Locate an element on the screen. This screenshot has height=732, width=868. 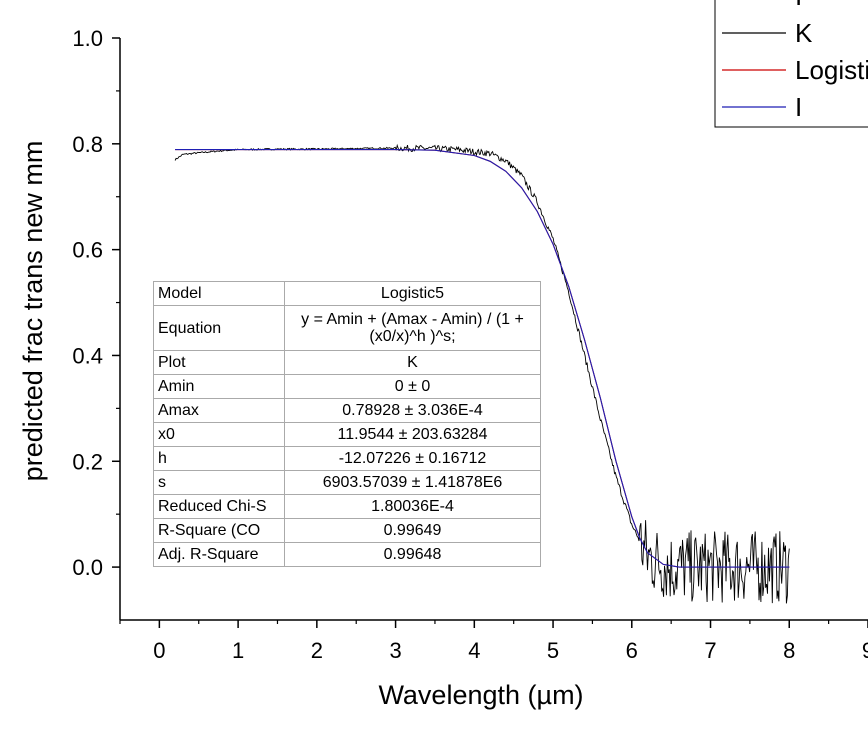
y-tick-label: 0.2 is located at coordinates (87, 461).